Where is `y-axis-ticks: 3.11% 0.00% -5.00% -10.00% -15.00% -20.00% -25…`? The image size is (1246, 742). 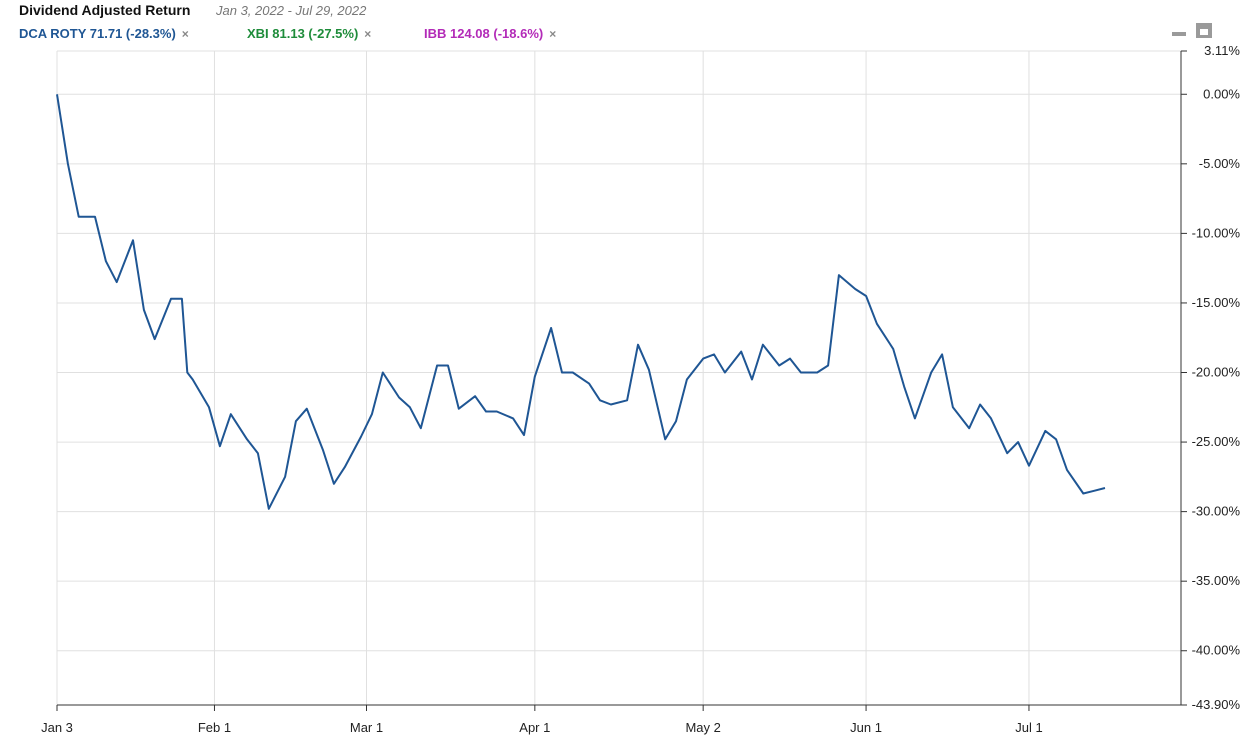 y-axis-ticks: 3.11% 0.00% -5.00% -10.00% -15.00% -20.00% -25… is located at coordinates (1216, 377).